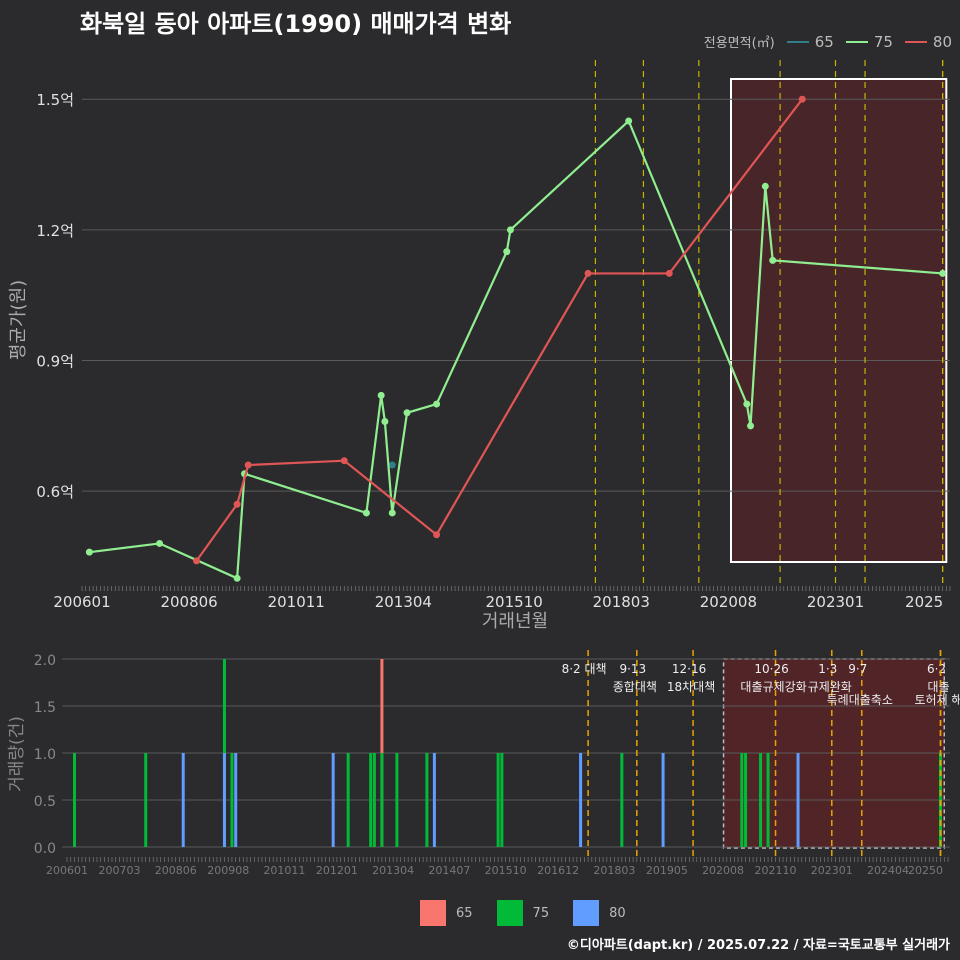 This screenshot has height=960, width=960. I want to click on y-axis-label: 평균가(원), so click(18, 320).